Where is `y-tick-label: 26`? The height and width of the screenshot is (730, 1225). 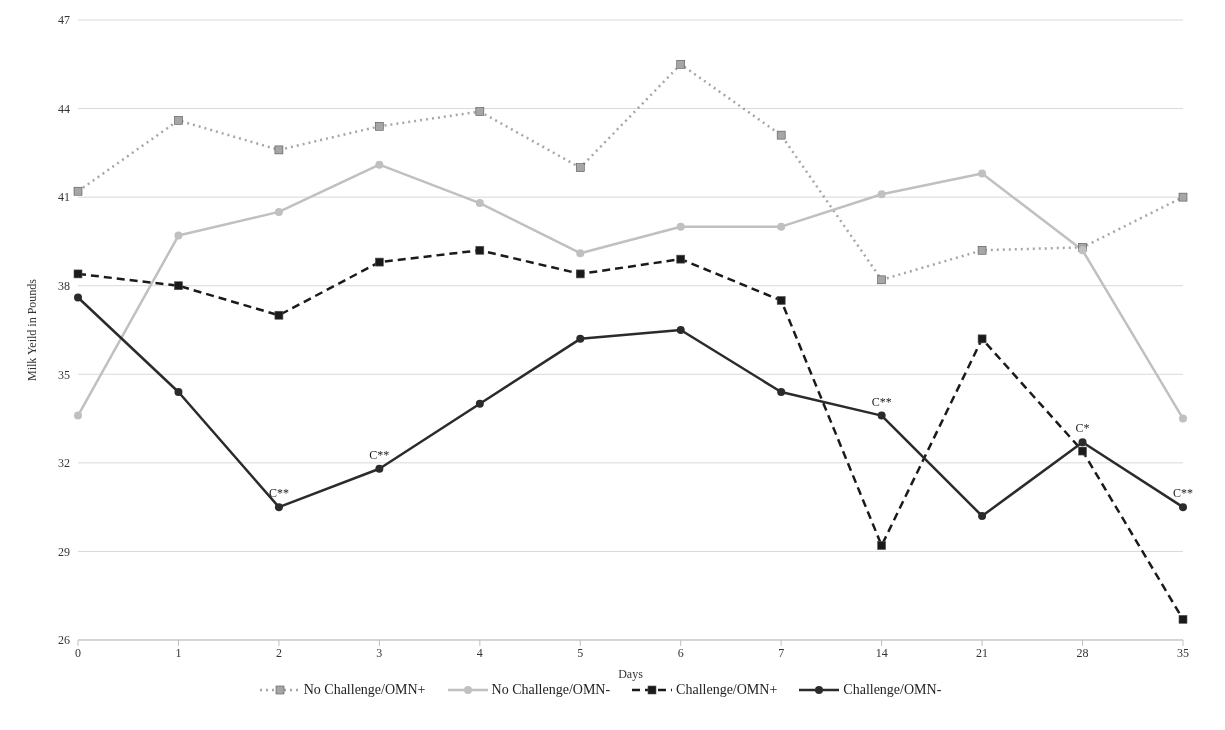 y-tick-label: 26 is located at coordinates (64, 640).